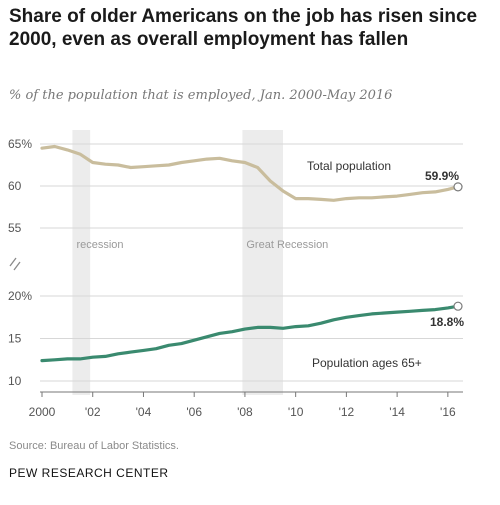 The image size is (500, 505). I want to click on pew-logo: PEW RESEARCH CENTER, so click(89, 473).